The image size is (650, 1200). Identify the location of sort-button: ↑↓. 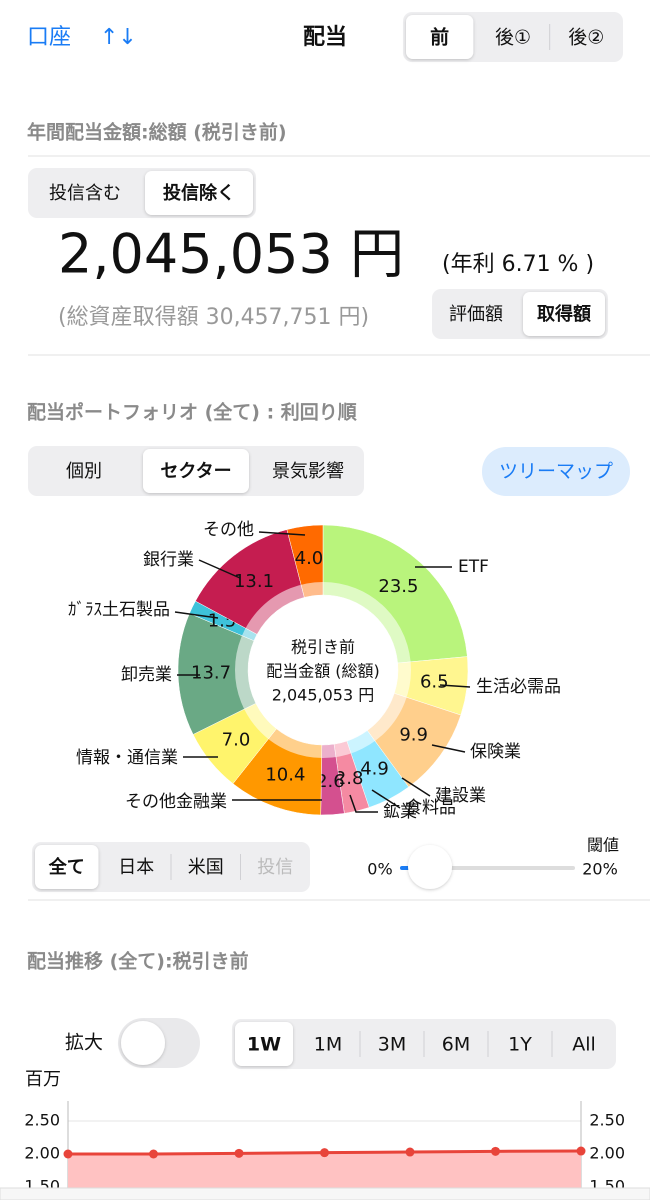
(118, 37).